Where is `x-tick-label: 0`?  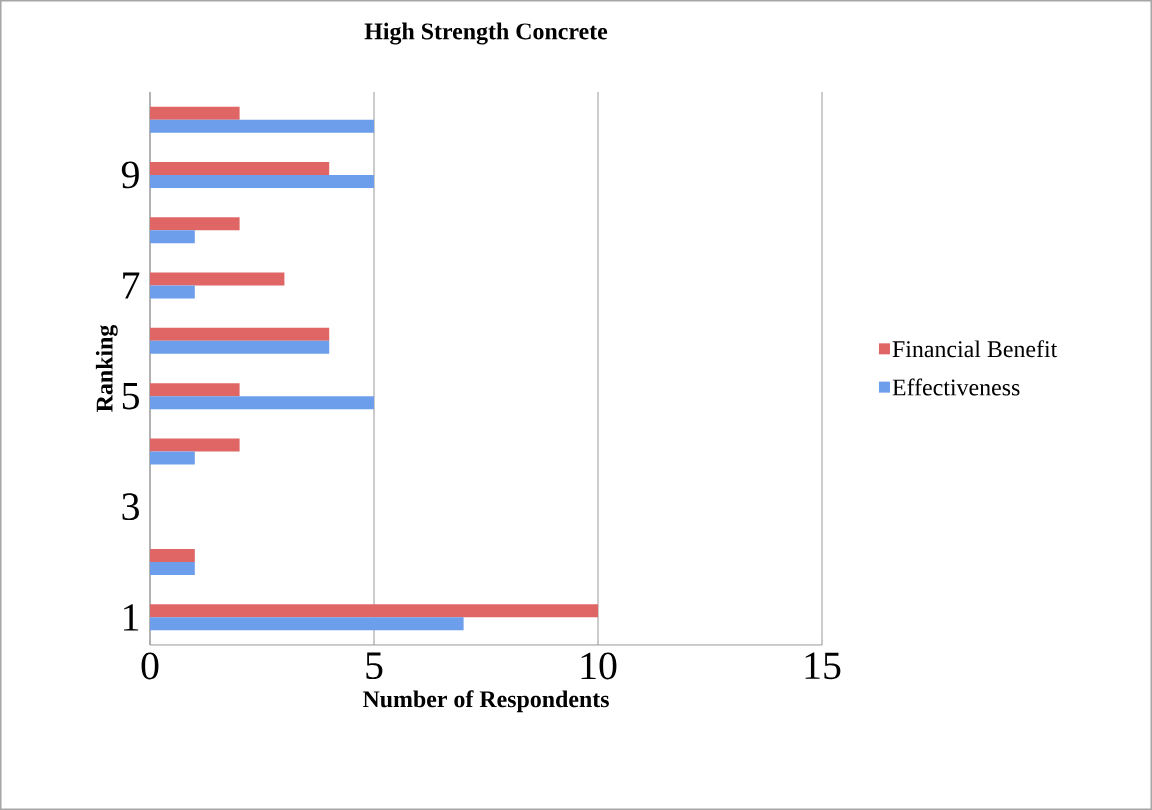 x-tick-label: 0 is located at coordinates (150, 666).